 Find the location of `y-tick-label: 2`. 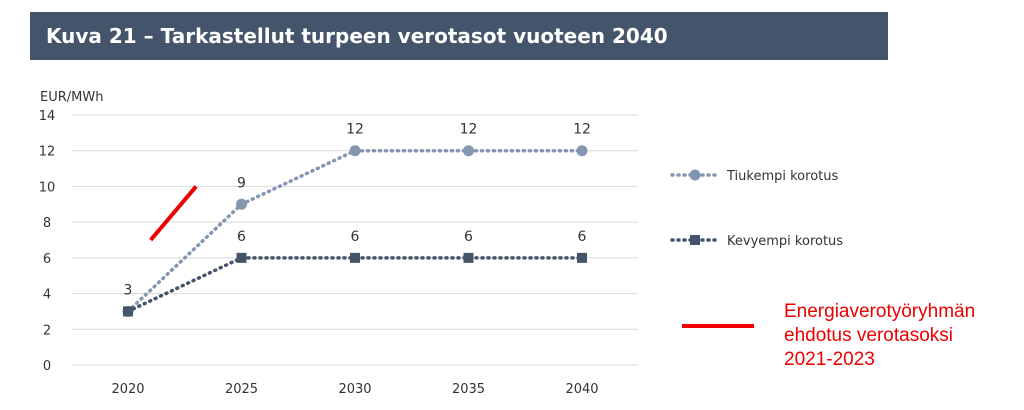

y-tick-label: 2 is located at coordinates (47, 330).